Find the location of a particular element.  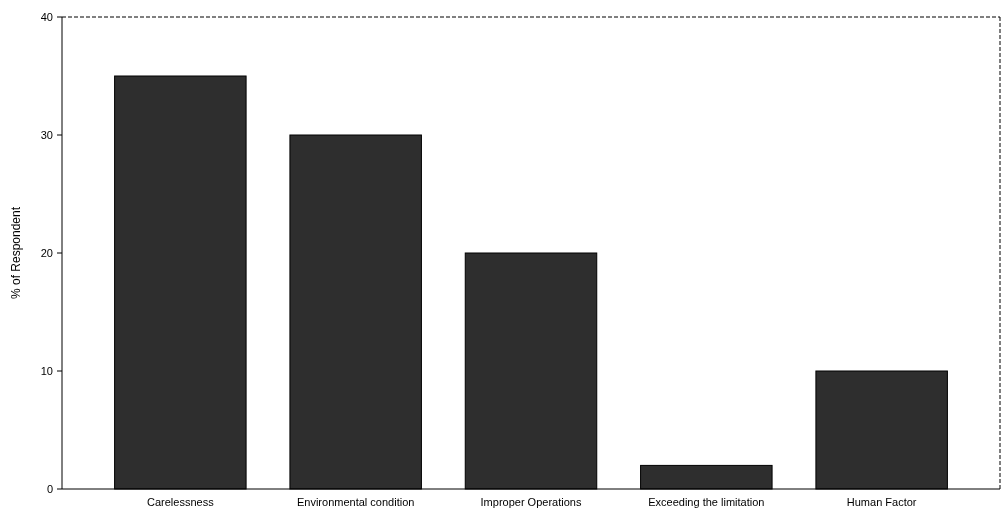

y-tick-label: 30 is located at coordinates (46, 134).